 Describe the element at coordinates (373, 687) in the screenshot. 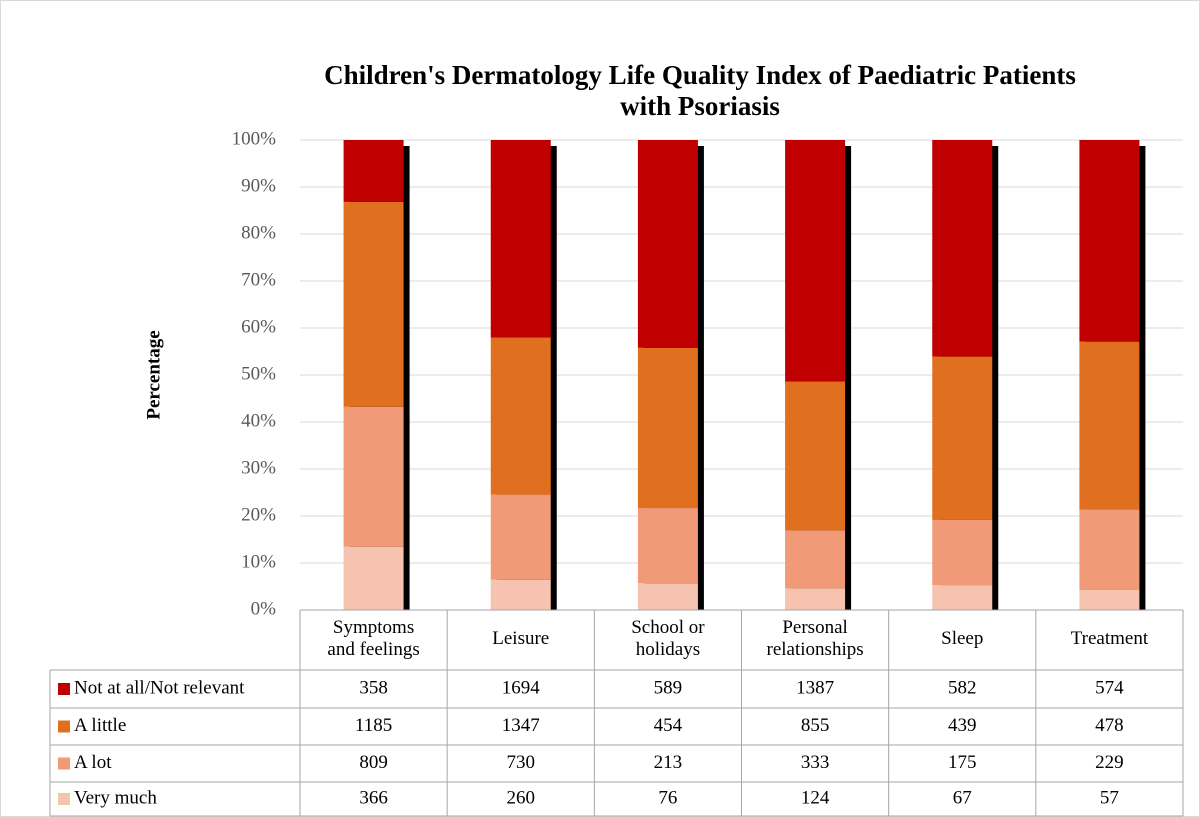

I see `table-value: 358` at that location.